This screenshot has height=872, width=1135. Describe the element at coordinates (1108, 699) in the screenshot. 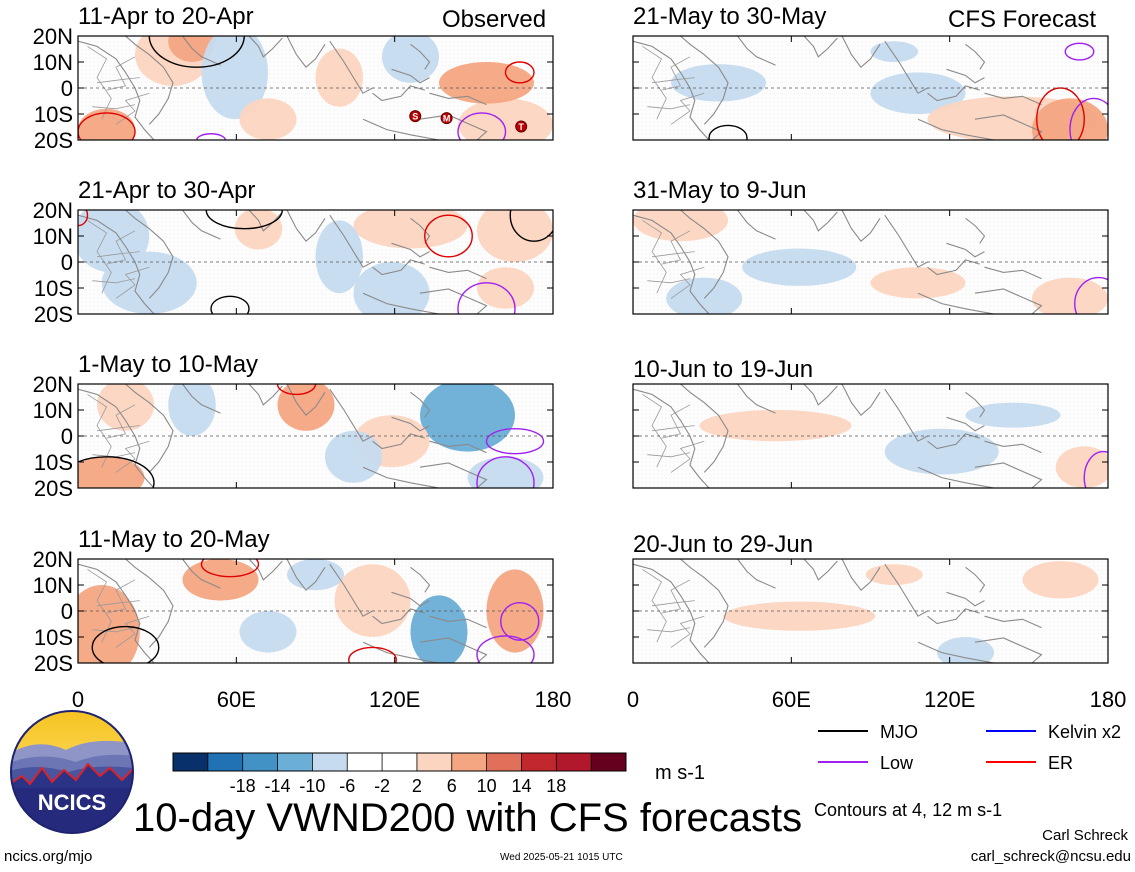

I see `lon-tick-label: 180` at that location.